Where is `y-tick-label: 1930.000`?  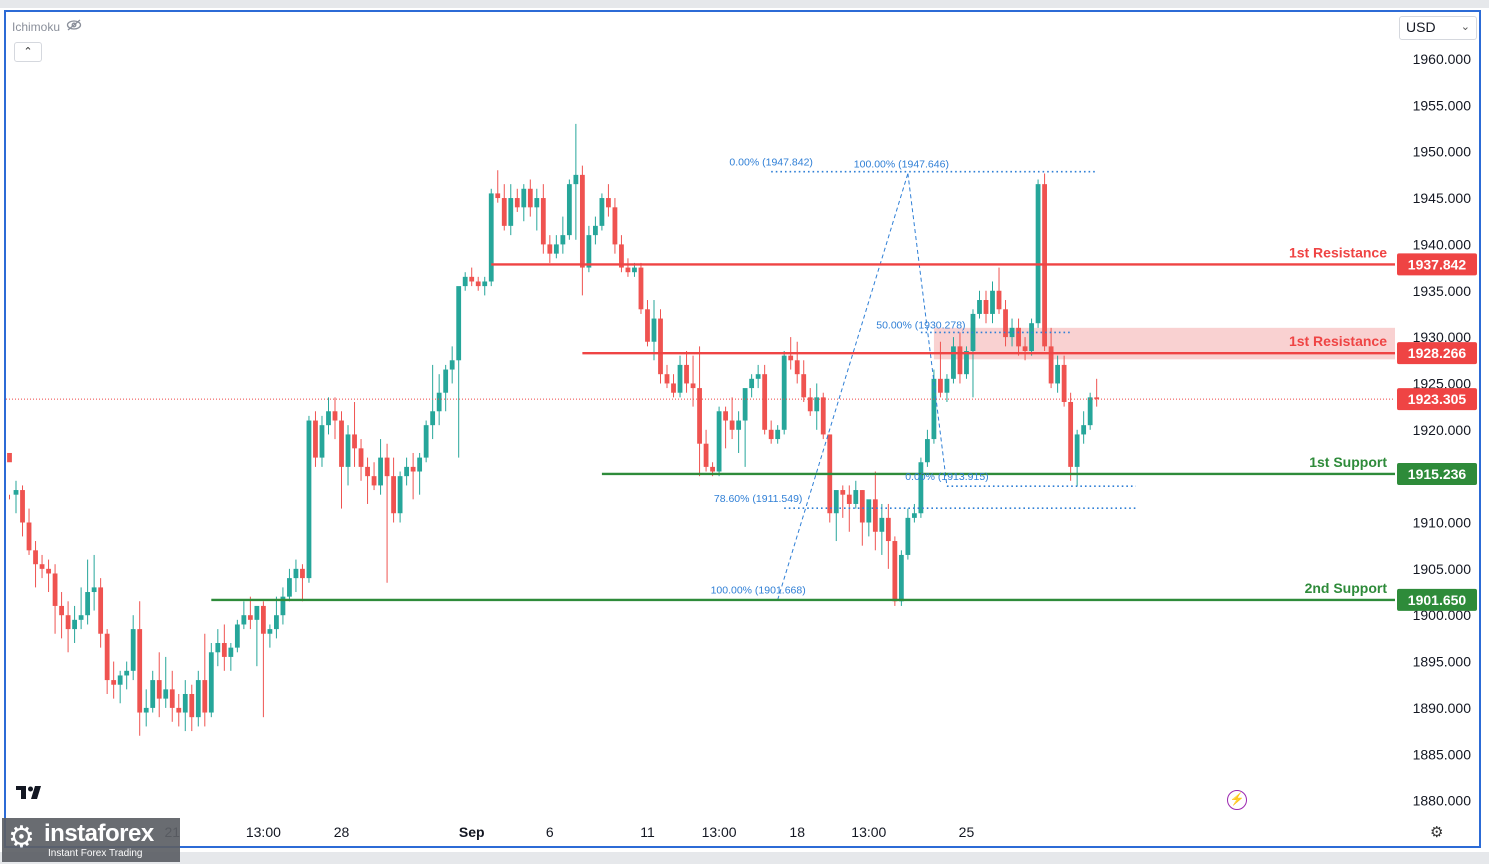 y-tick-label: 1930.000 is located at coordinates (1442, 337).